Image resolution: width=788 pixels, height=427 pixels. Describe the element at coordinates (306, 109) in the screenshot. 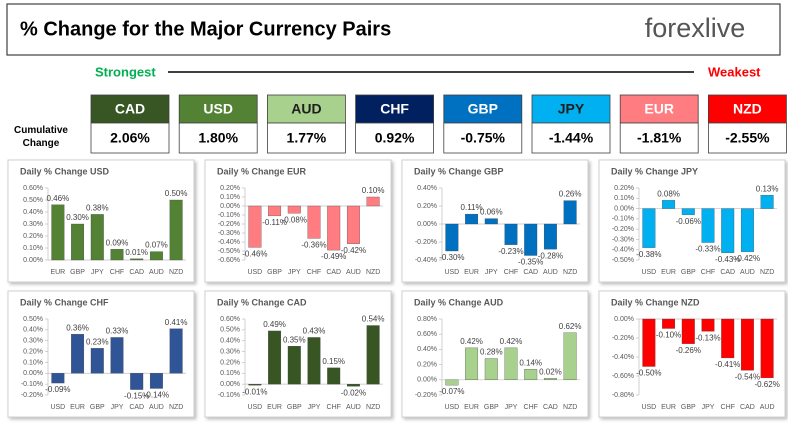

I see `currency-name: AUD` at that location.